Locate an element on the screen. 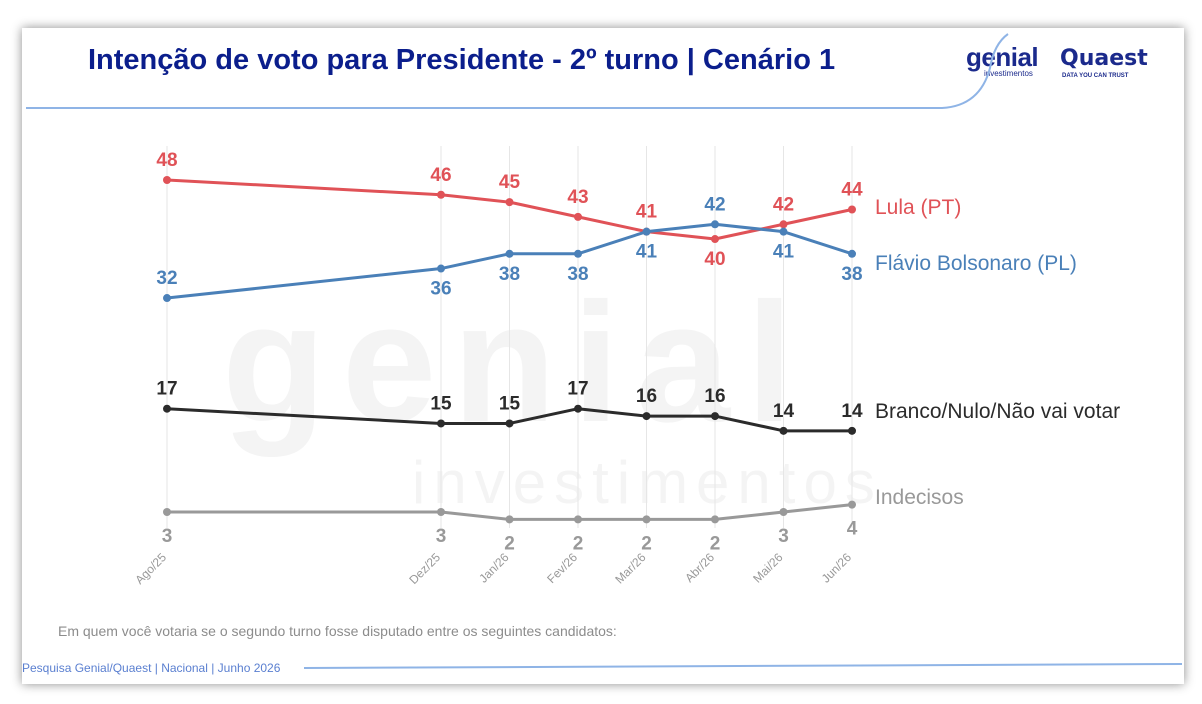 This screenshot has width=1202, height=704. data-label-lula: 46 is located at coordinates (440, 175).